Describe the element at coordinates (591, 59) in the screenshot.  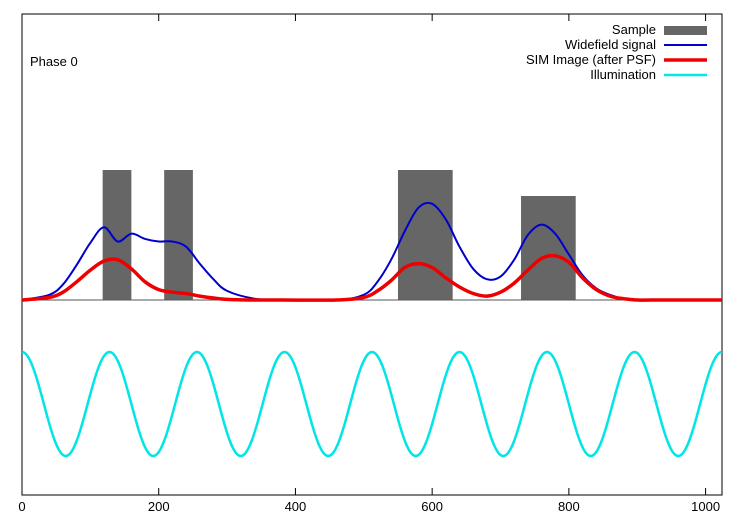
I see `legend-label-3: SIM Image (after PSF)` at that location.